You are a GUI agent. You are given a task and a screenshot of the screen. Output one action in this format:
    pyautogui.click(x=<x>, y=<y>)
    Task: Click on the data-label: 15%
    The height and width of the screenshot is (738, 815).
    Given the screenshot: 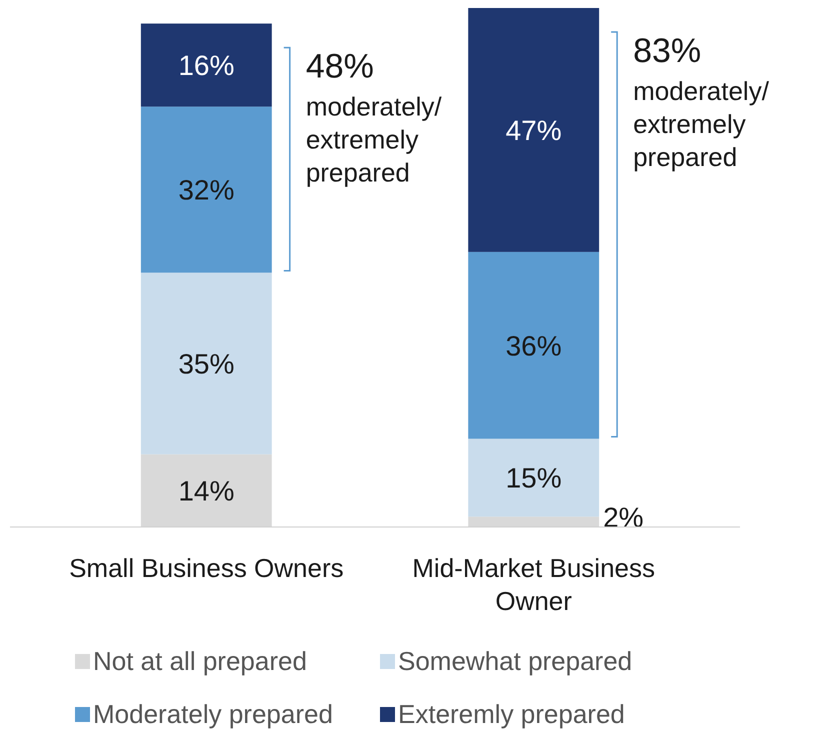 What is the action you would take?
    pyautogui.click(x=534, y=478)
    